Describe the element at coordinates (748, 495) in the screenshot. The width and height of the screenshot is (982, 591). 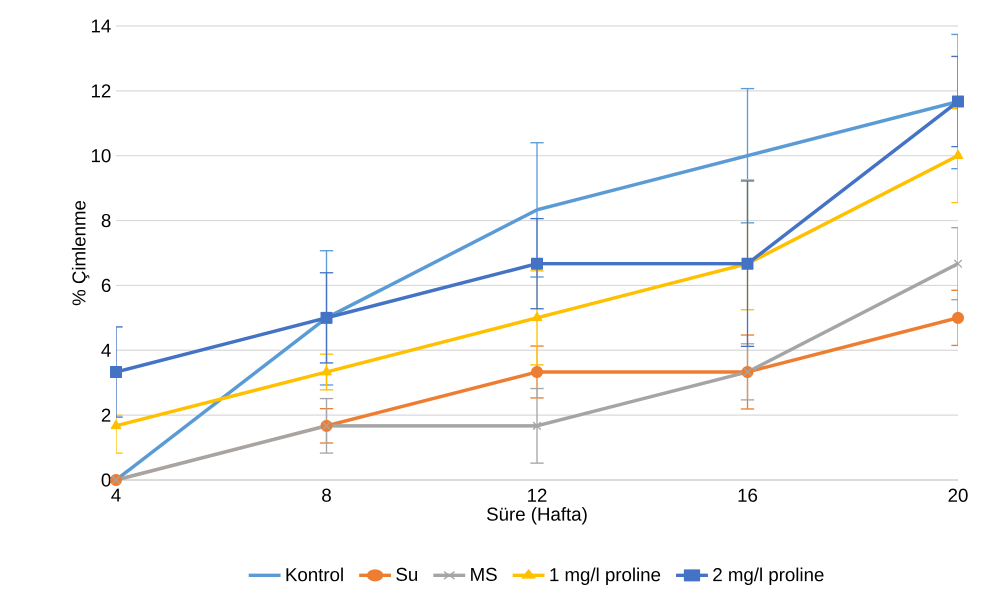
I see `x-tick-label: 16` at that location.